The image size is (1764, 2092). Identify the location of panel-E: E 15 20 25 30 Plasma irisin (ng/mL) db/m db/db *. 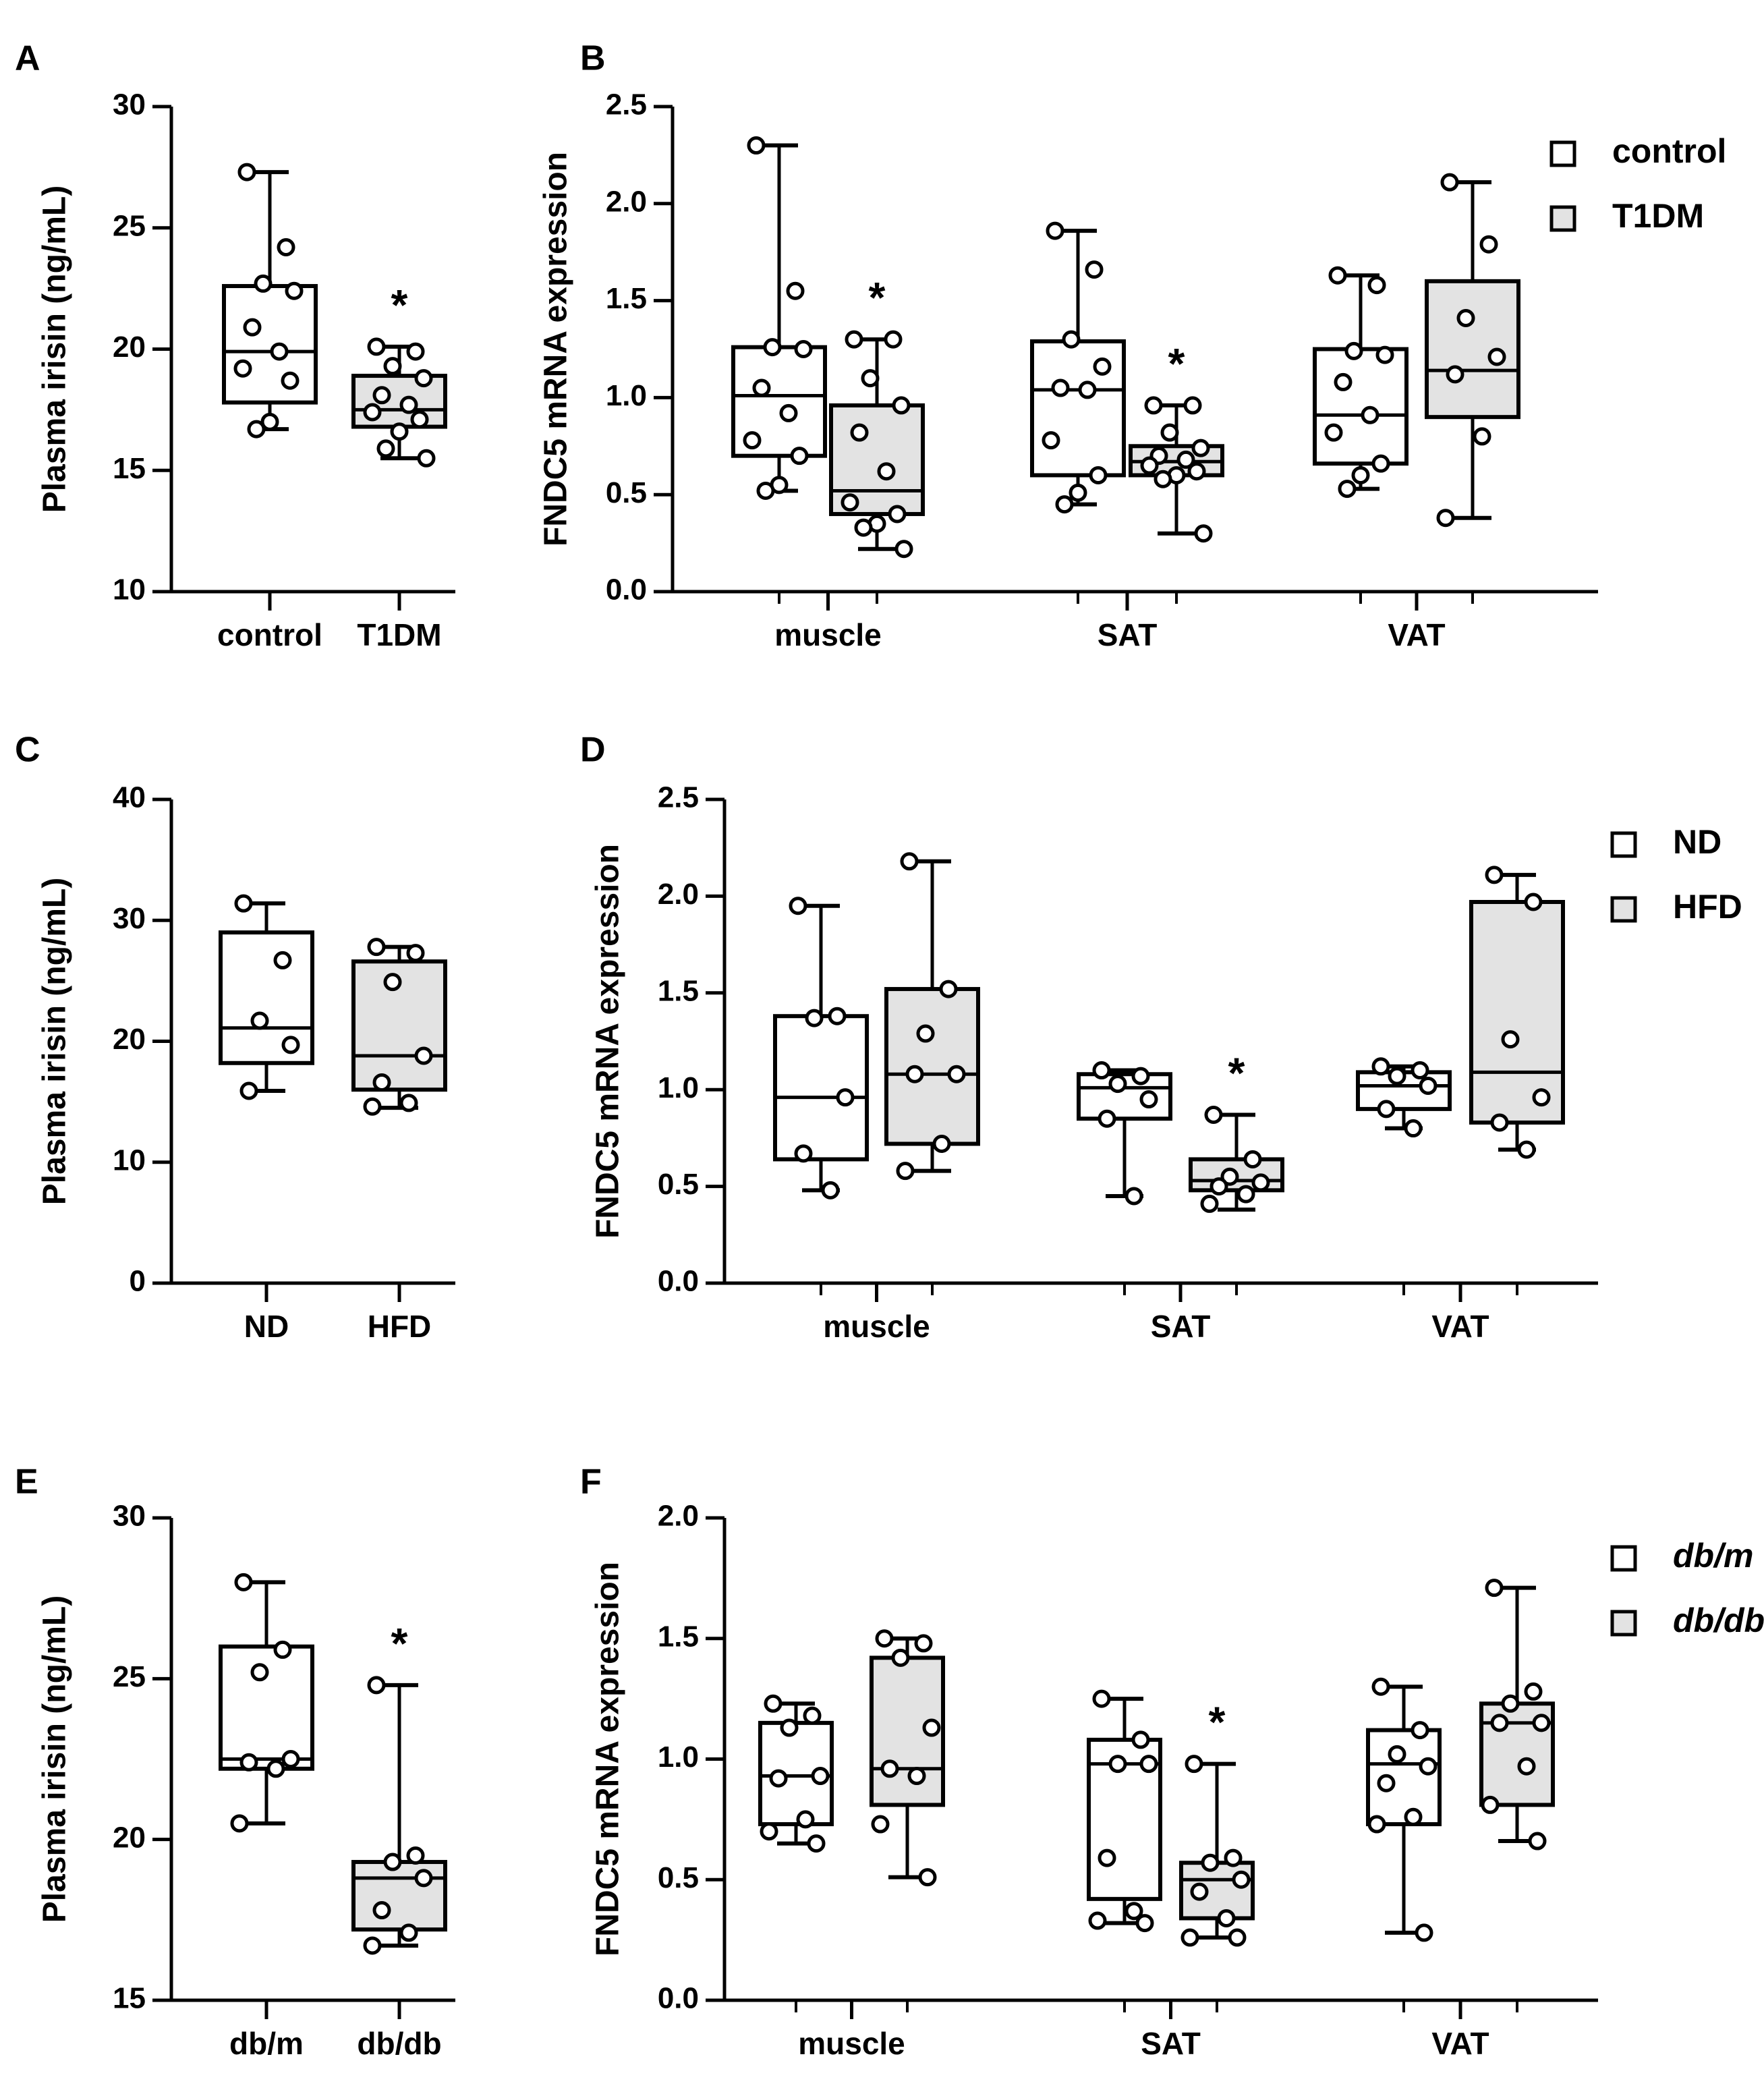
(235, 1762).